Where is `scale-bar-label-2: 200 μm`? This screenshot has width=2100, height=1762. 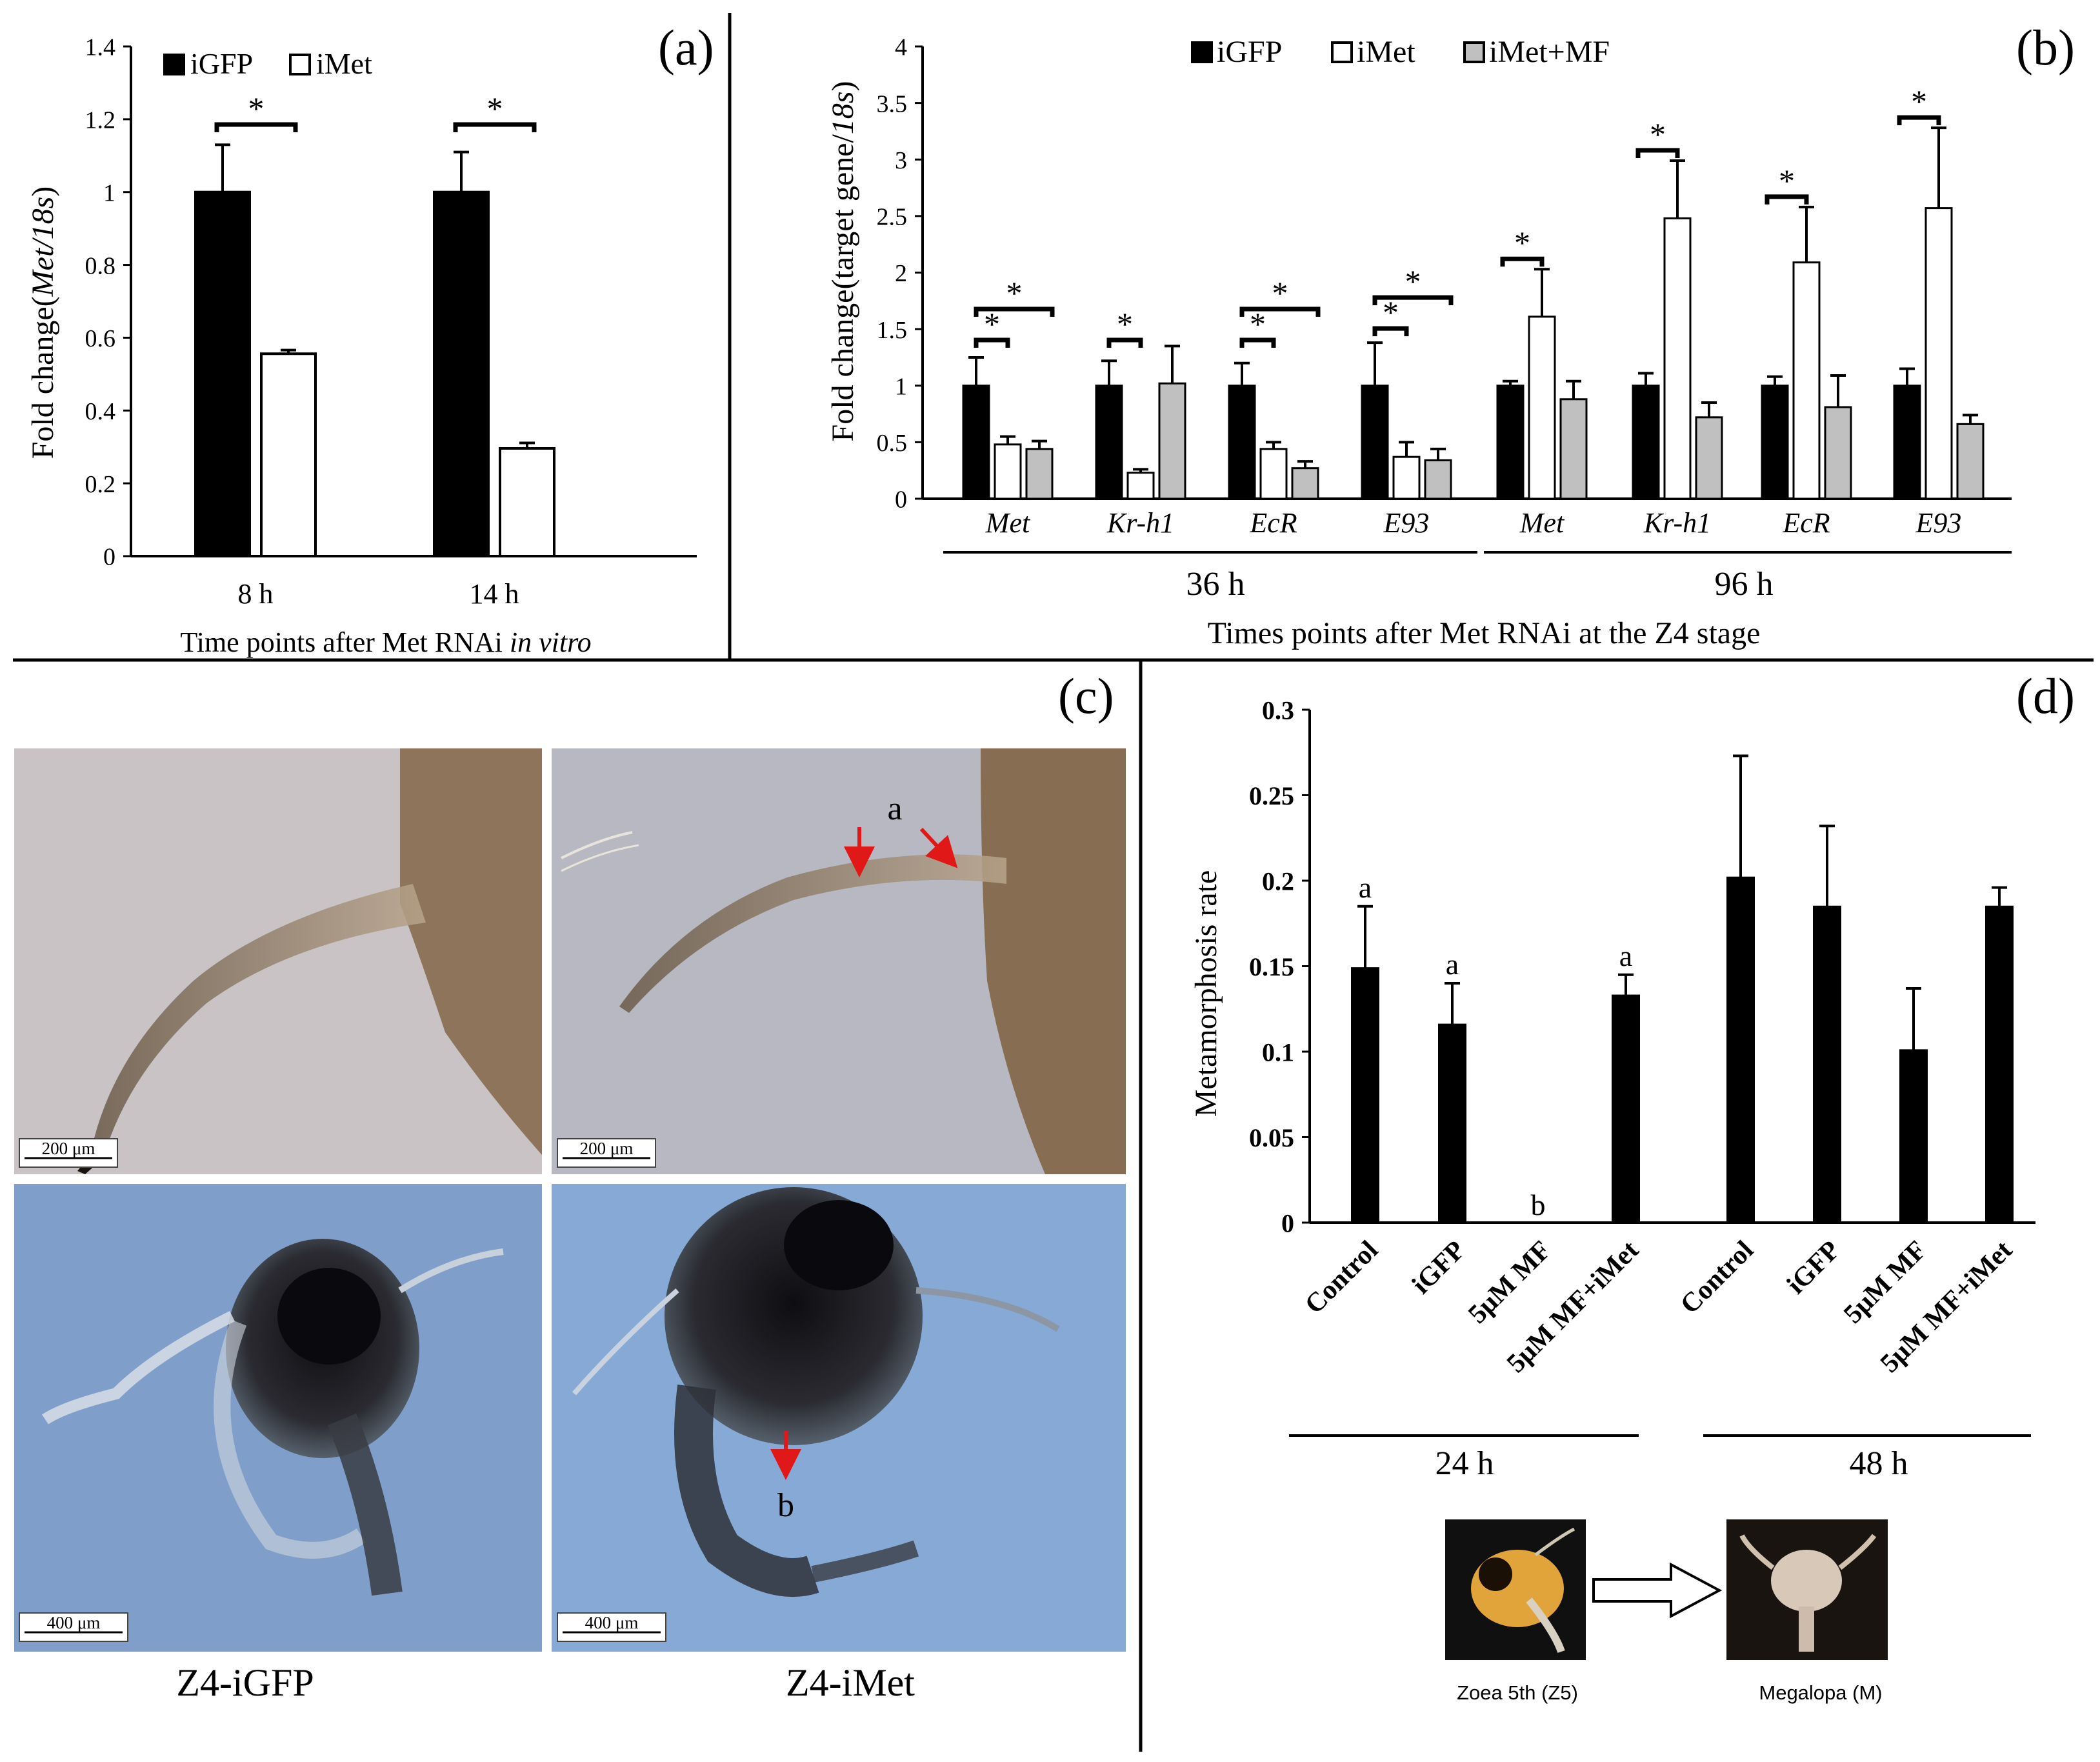
scale-bar-label-2: 200 μm is located at coordinates (607, 1148).